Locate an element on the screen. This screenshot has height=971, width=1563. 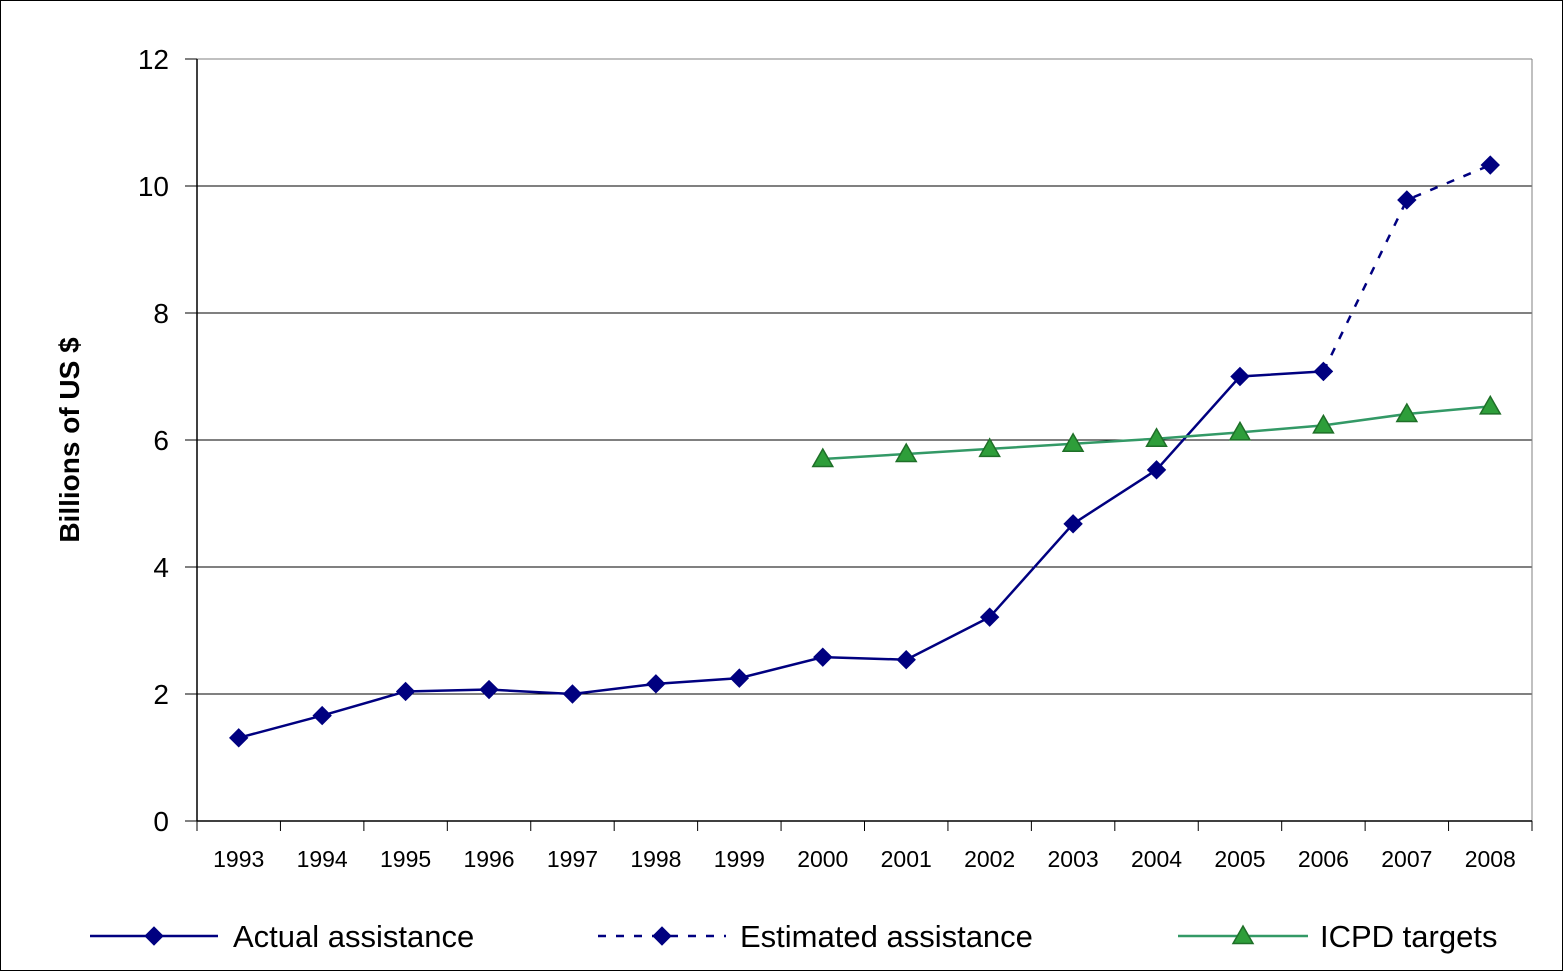
x-tick-label: 2007 is located at coordinates (1406, 859).